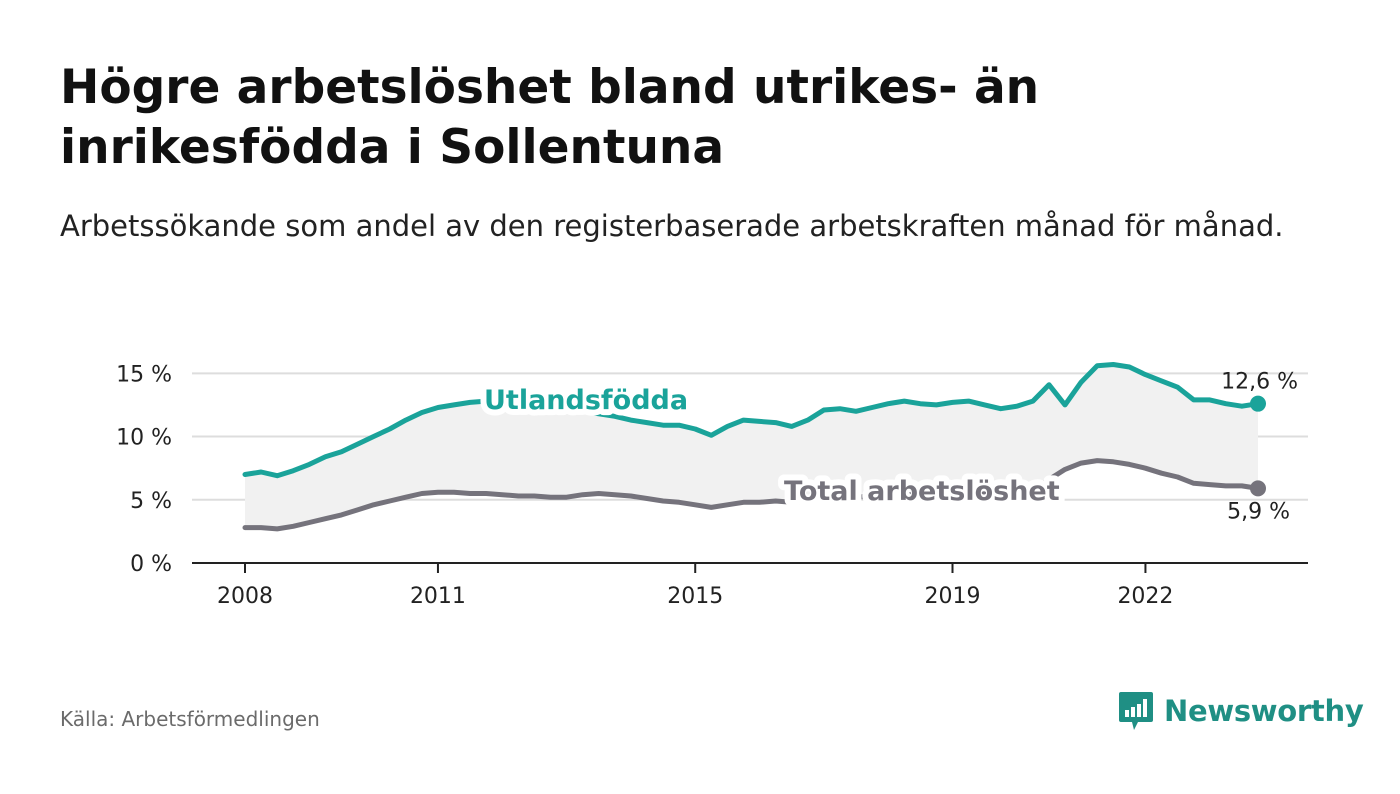  I want to click on x-tick-label: 2008, so click(245, 596).